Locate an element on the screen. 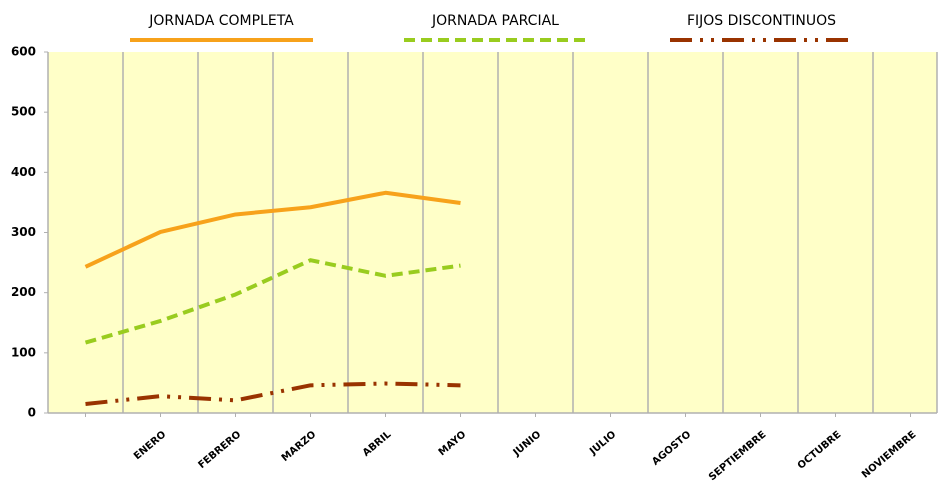  legend-label: JORNADA PARCIAL is located at coordinates (495, 21).